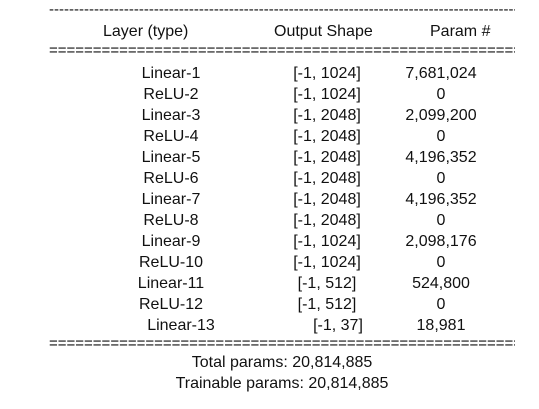 The image size is (539, 409). I want to click on header-param-count: Param #, so click(460, 31).